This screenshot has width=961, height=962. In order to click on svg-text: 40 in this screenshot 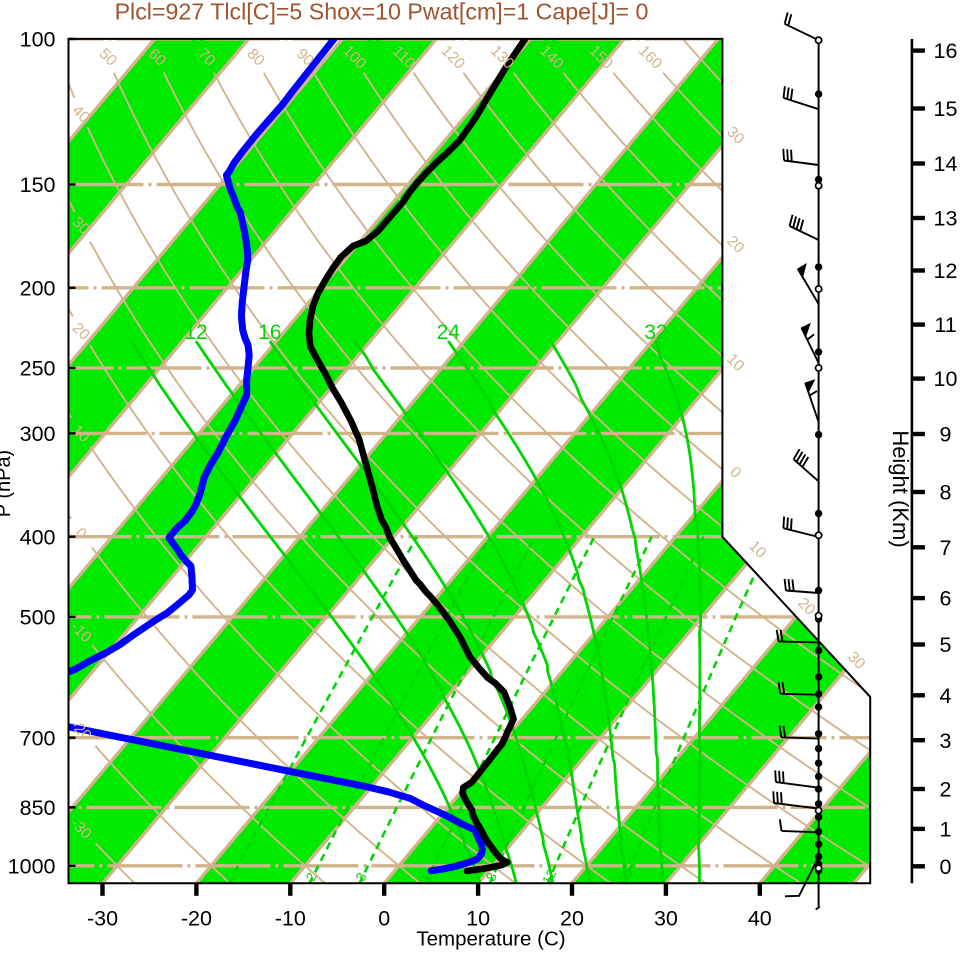, I will do `click(760, 919)`.